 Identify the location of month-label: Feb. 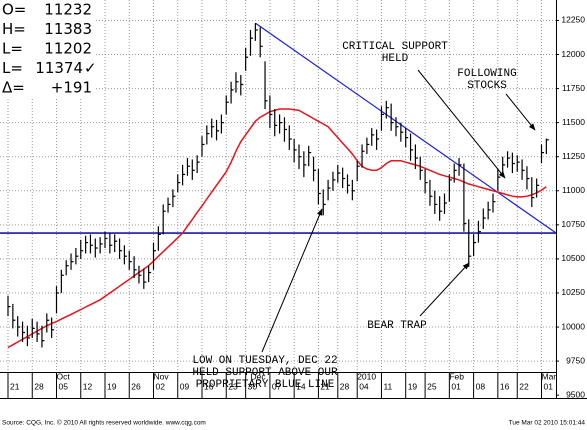
(456, 376).